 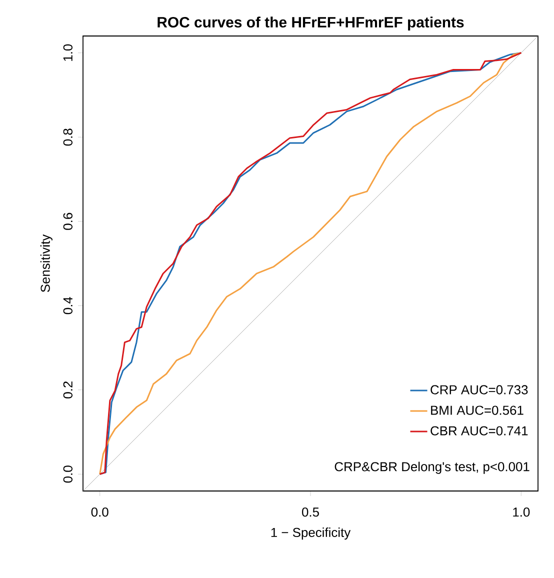 I want to click on x-tick-label: 0.5, so click(x=310, y=512).